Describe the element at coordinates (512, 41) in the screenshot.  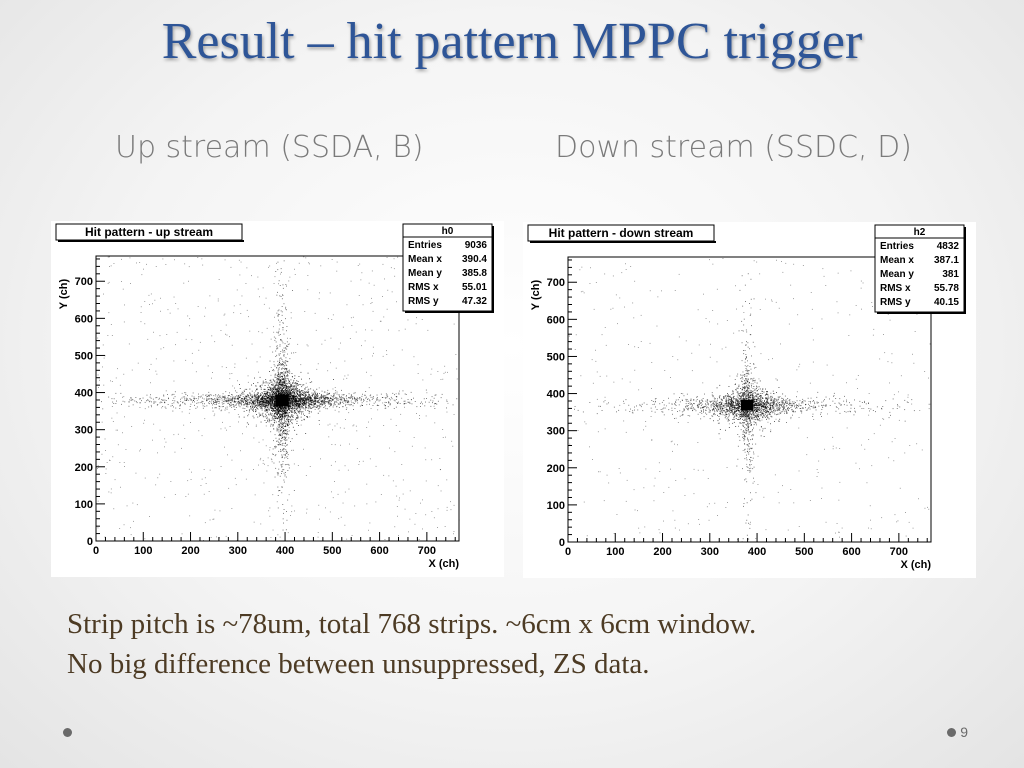
I see `slide-title: Result – hit pattern MPPC trigger` at that location.